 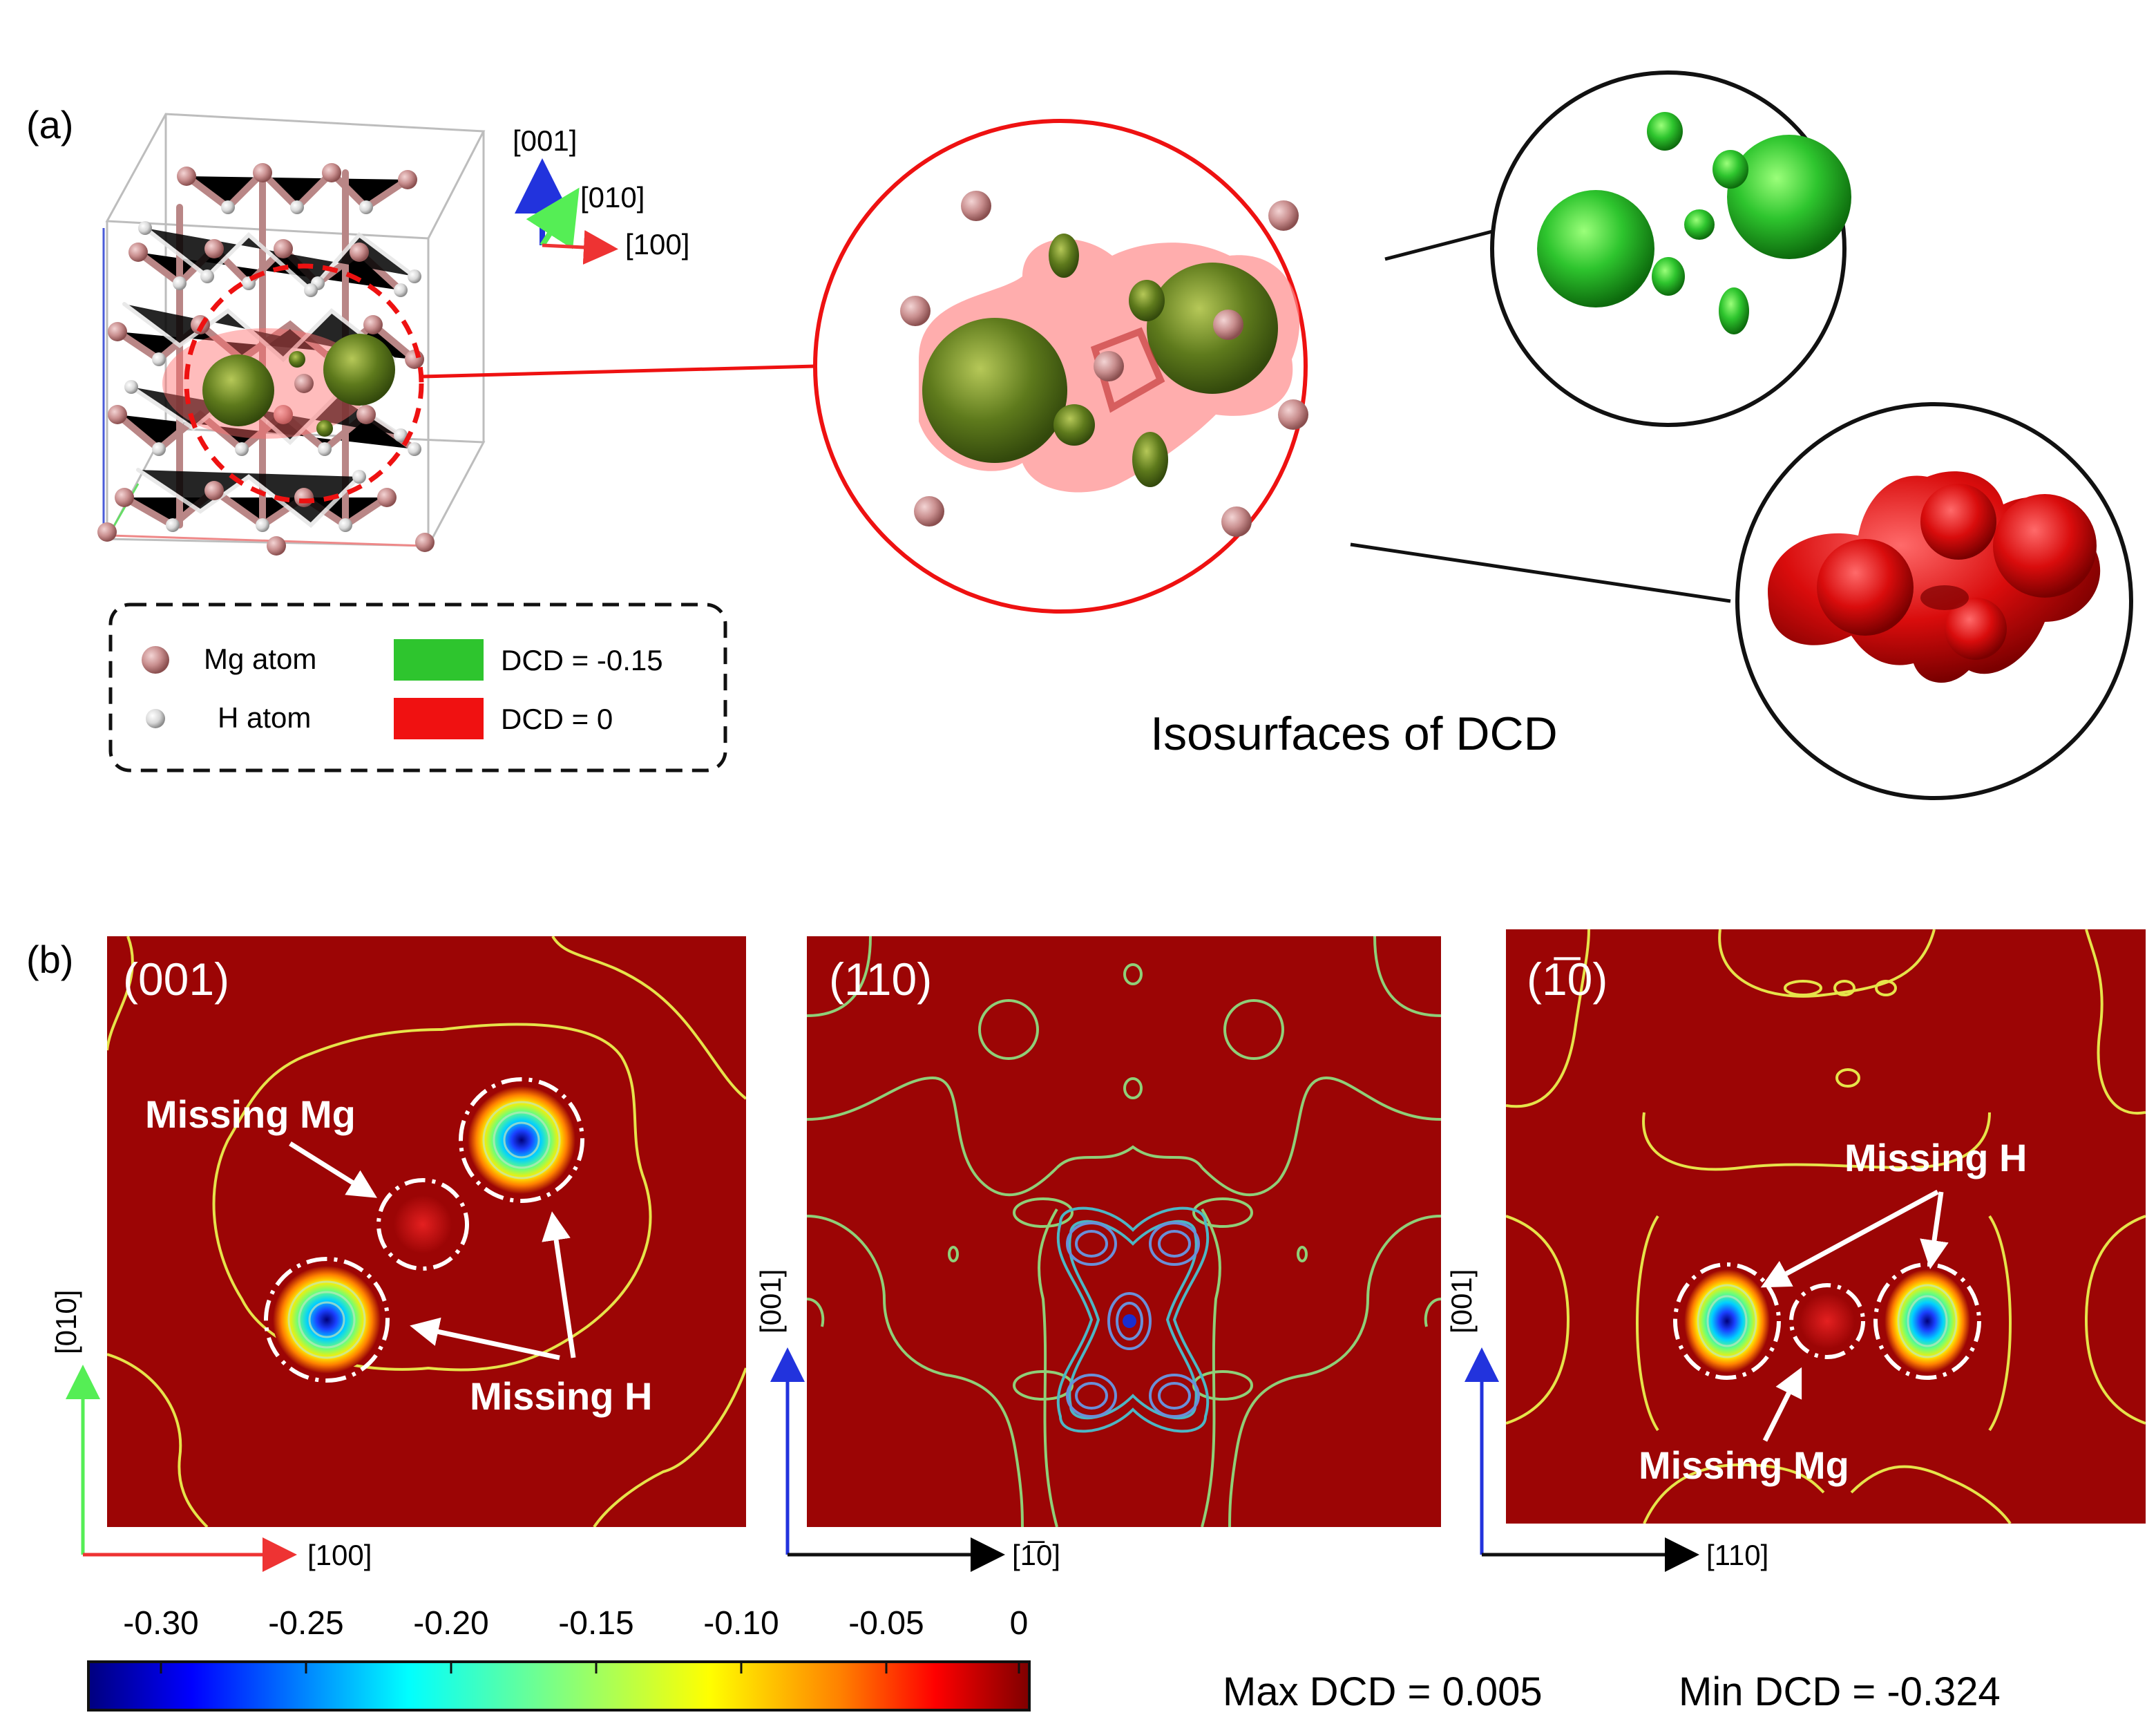 I want to click on colorbar-tick: -0.30, so click(x=160, y=1623).